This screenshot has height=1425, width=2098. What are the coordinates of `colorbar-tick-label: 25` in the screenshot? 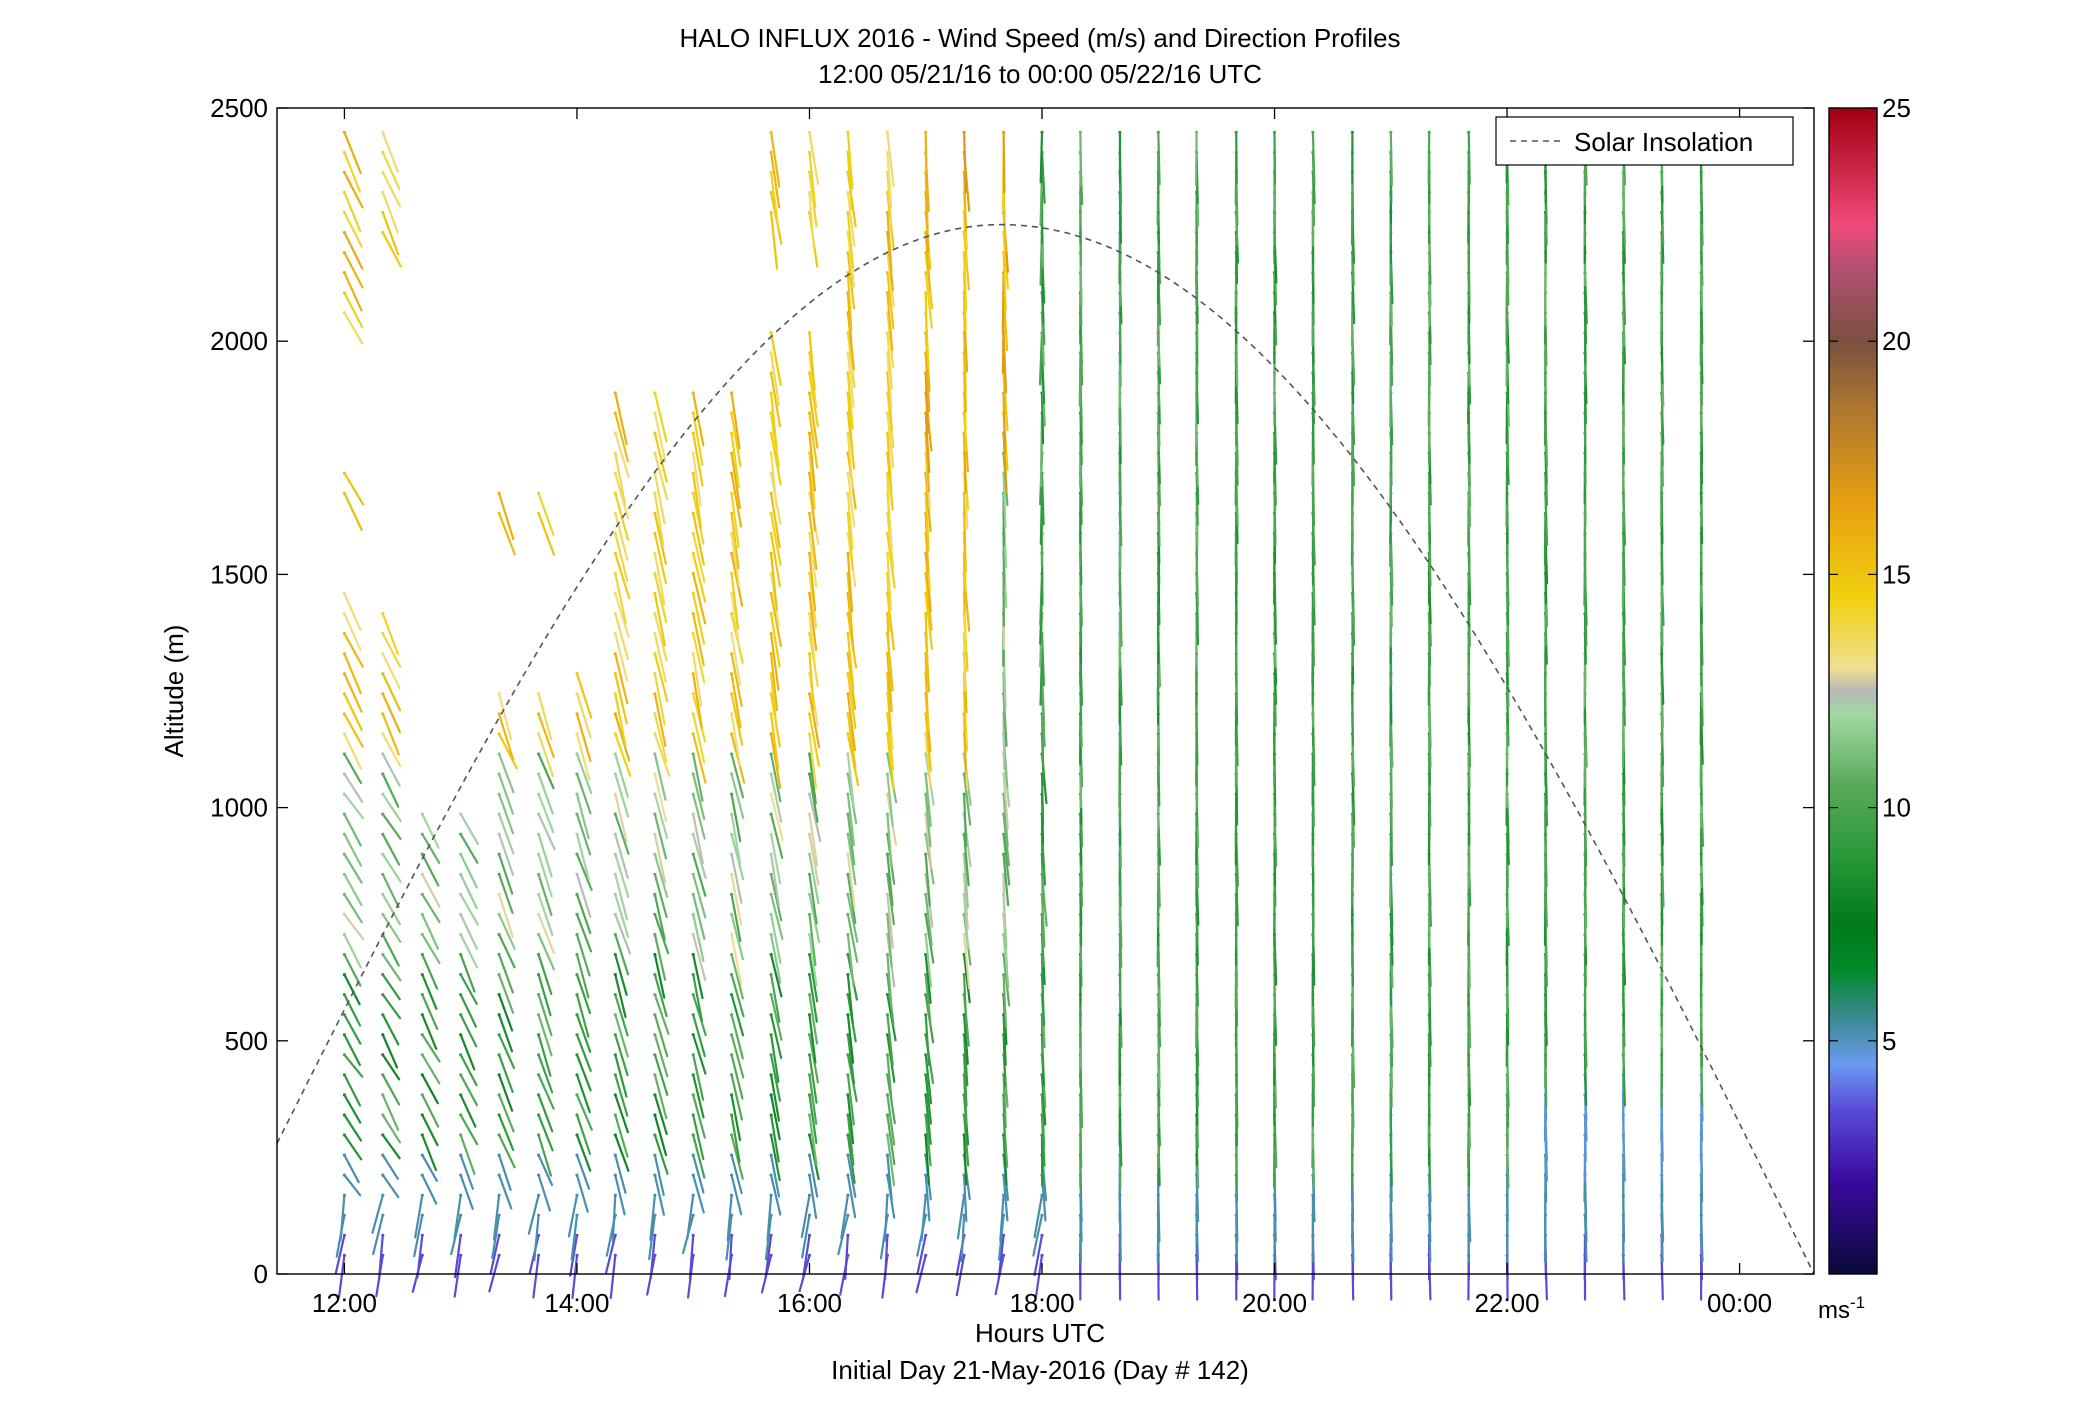 It's located at (1896, 108).